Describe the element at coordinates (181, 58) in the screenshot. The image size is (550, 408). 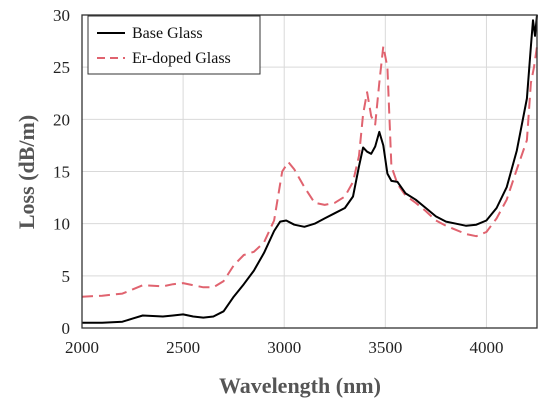
I see `legend-label-er-doped-glass: Er-doped Glass` at that location.